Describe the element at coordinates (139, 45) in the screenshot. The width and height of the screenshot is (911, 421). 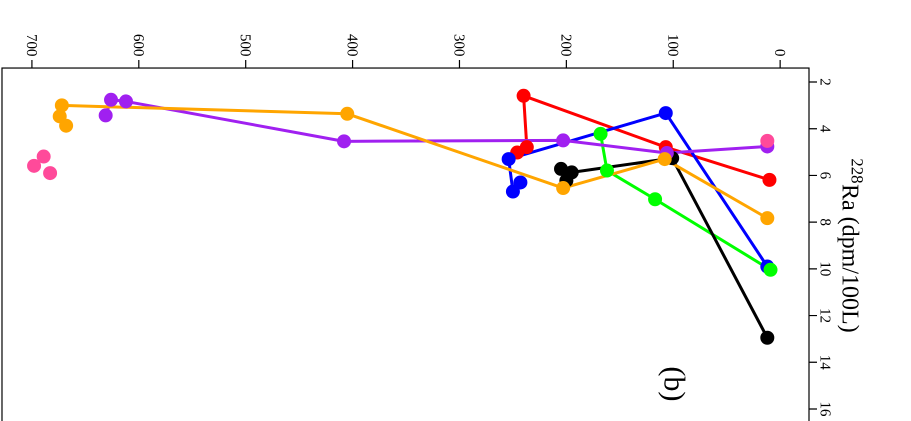
I see `x-tick-label: 600` at that location.